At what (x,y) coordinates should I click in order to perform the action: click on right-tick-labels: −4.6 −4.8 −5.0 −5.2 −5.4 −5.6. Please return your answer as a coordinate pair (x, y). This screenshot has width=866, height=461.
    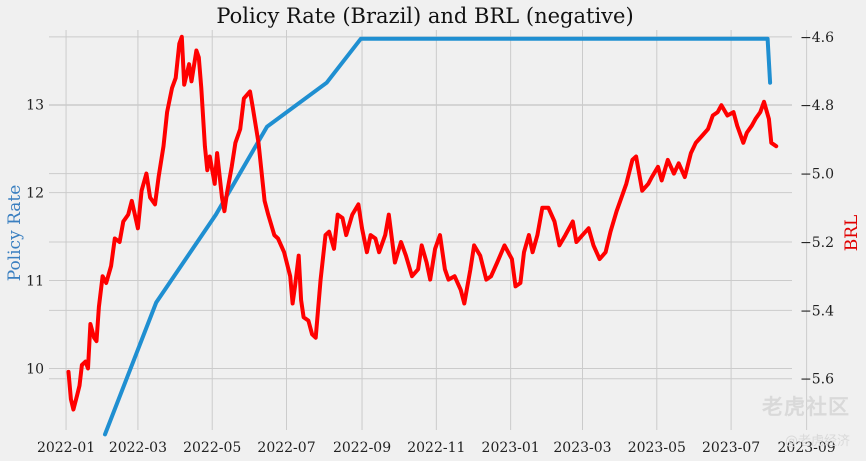
    Looking at the image, I should click on (817, 209).